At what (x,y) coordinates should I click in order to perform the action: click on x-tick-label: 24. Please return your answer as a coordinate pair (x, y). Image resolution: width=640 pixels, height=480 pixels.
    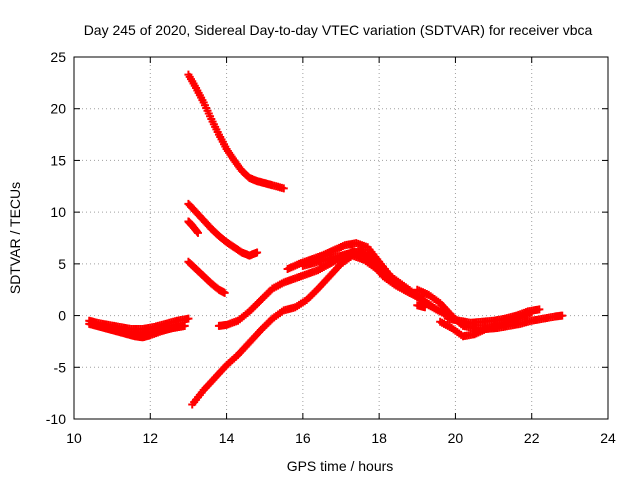
    Looking at the image, I should click on (608, 438).